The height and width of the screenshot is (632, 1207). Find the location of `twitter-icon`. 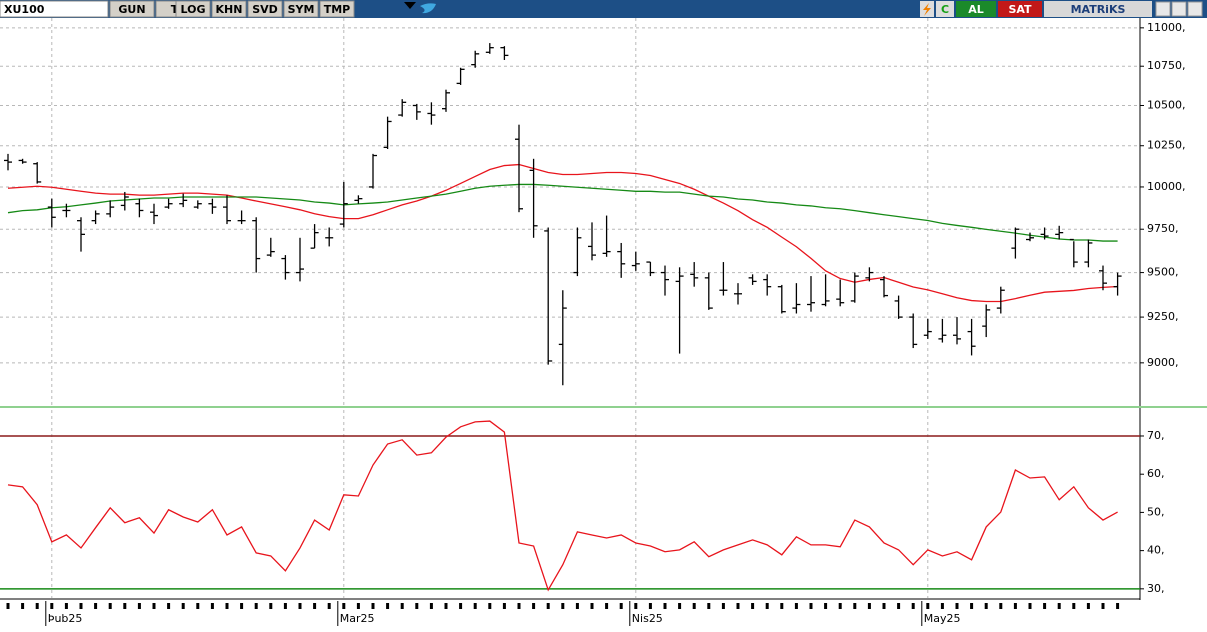

twitter-icon is located at coordinates (428, 8).